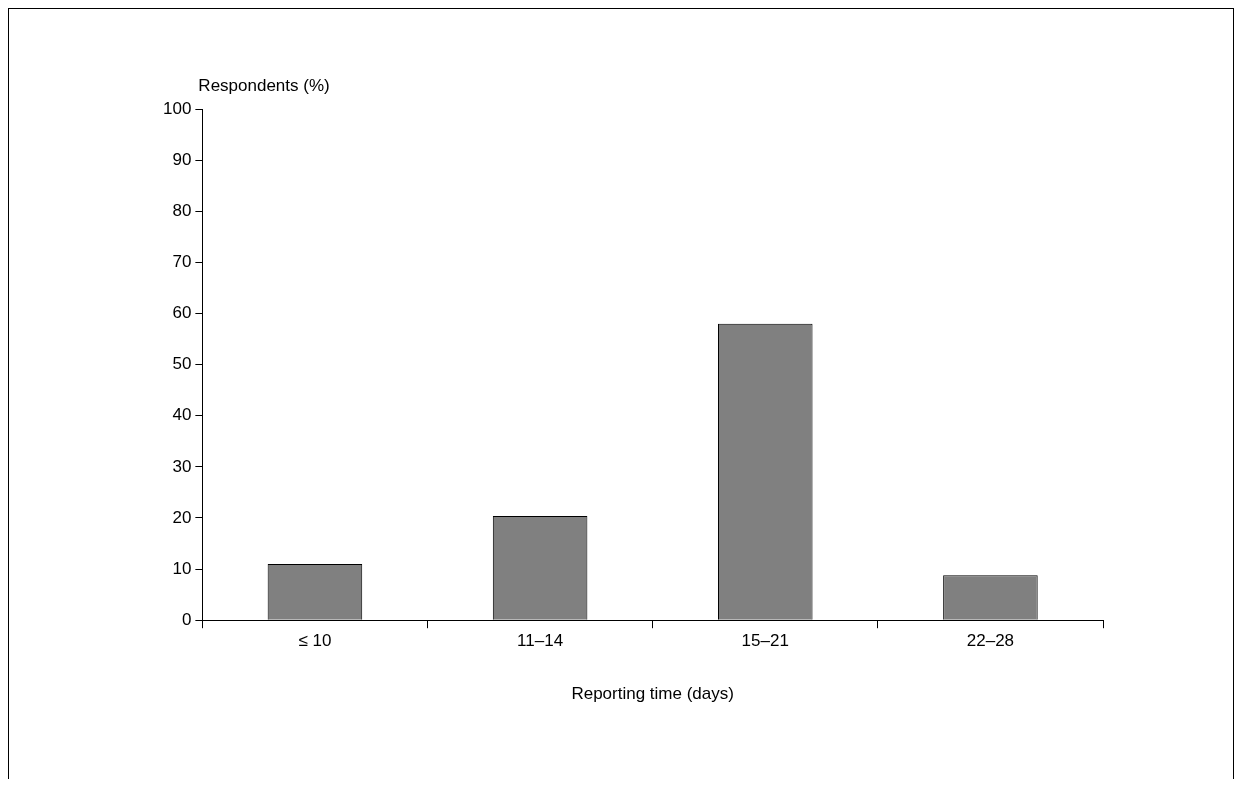 The width and height of the screenshot is (1242, 787). I want to click on y-tick-label: 60, so click(182, 313).